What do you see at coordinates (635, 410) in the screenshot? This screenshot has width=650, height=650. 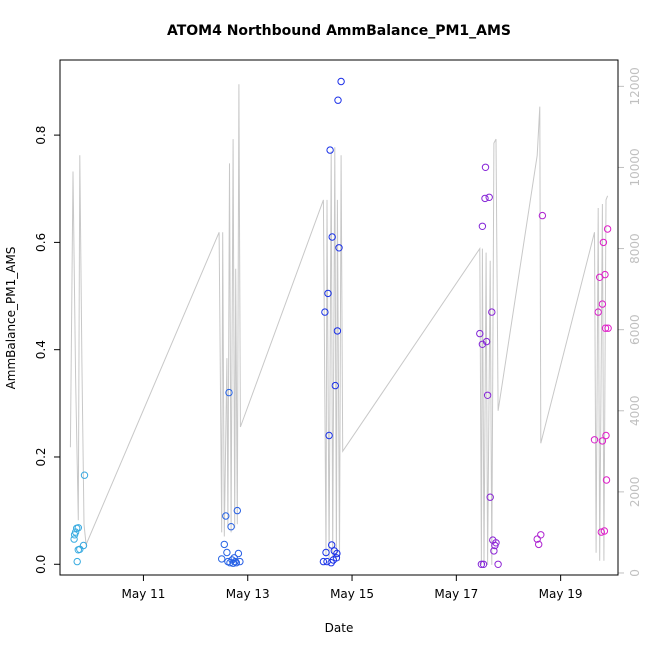 I see `y2-tick-label: 4000` at bounding box center [635, 410].